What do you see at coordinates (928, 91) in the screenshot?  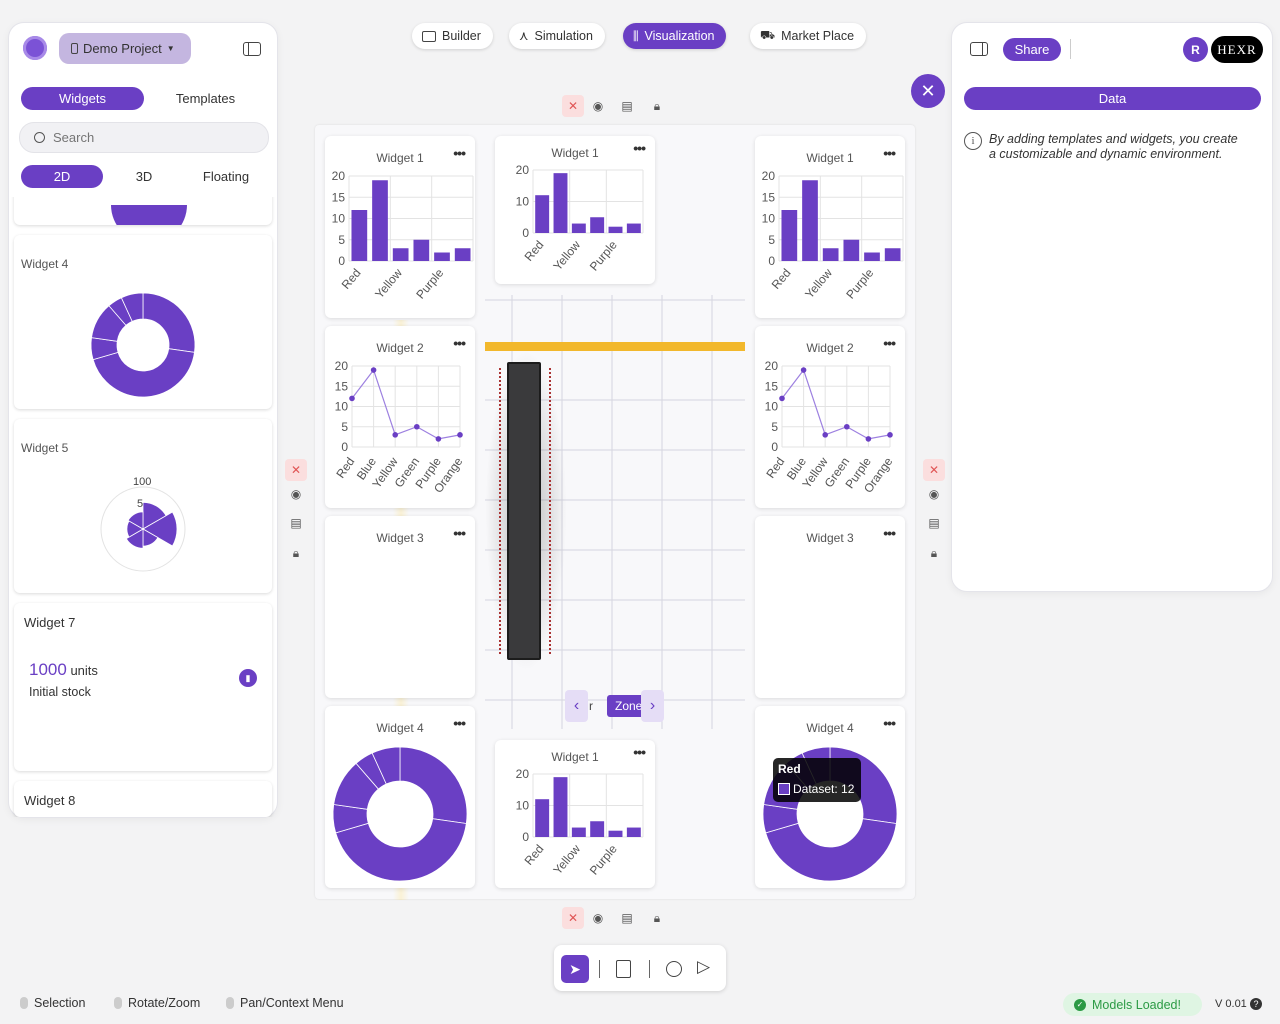 I see `tools-fab: ✕` at bounding box center [928, 91].